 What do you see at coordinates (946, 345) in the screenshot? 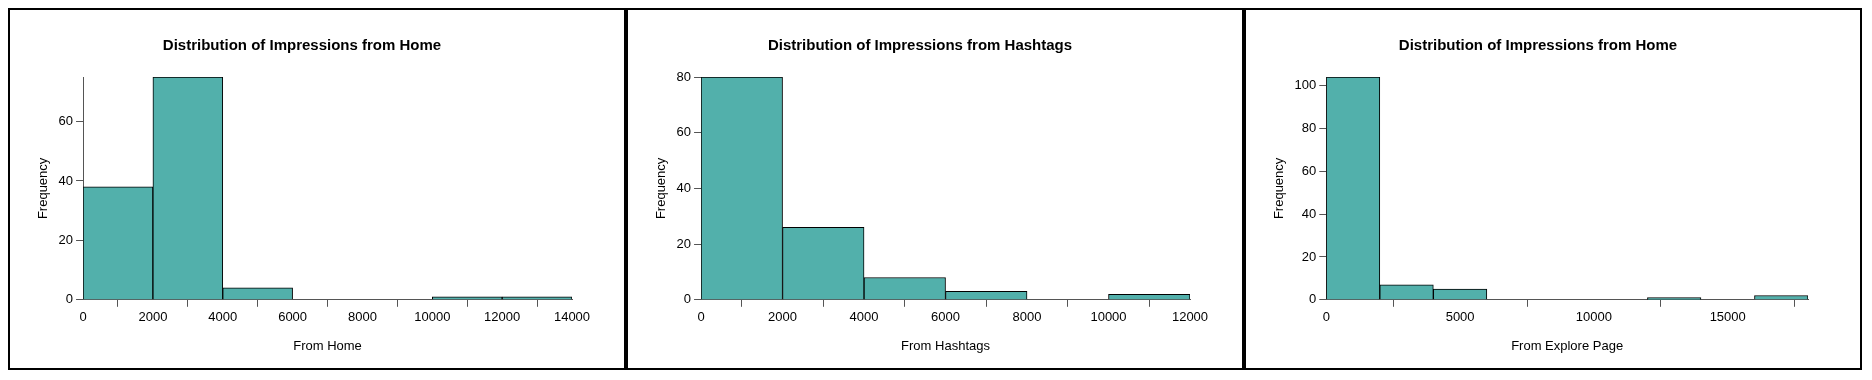
I see `x-axis-title: From Hashtags` at bounding box center [946, 345].